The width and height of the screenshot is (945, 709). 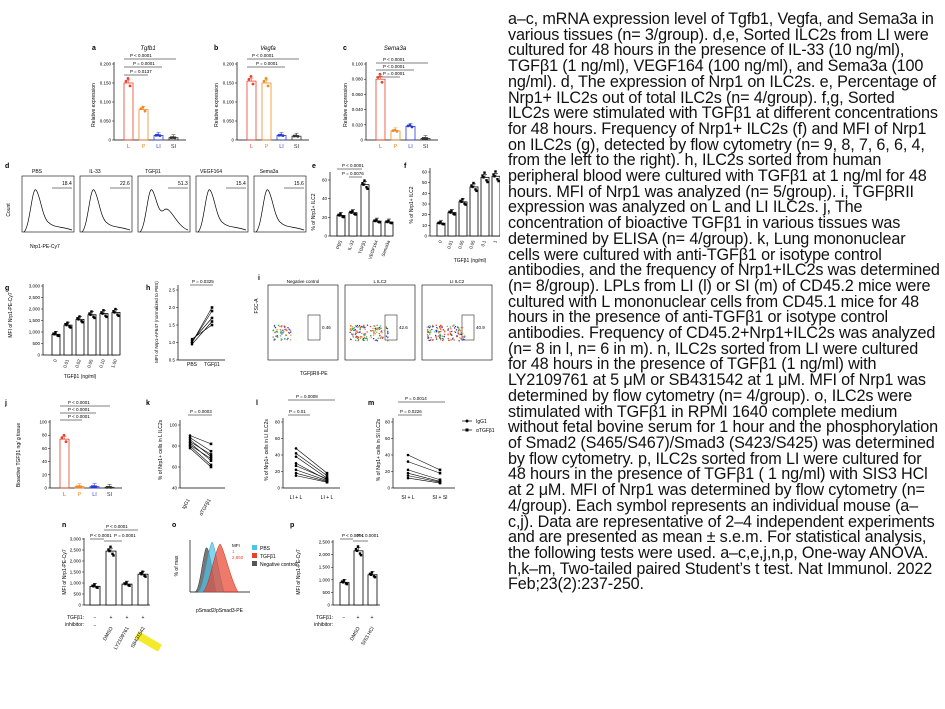 I want to click on x-tick-label: SI + SI, so click(x=439, y=498).